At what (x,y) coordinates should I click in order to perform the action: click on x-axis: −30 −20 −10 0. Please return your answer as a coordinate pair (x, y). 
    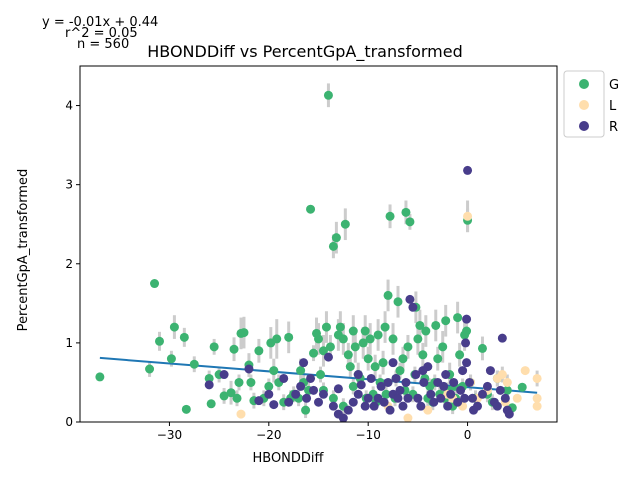
    Looking at the image, I should click on (314, 432).